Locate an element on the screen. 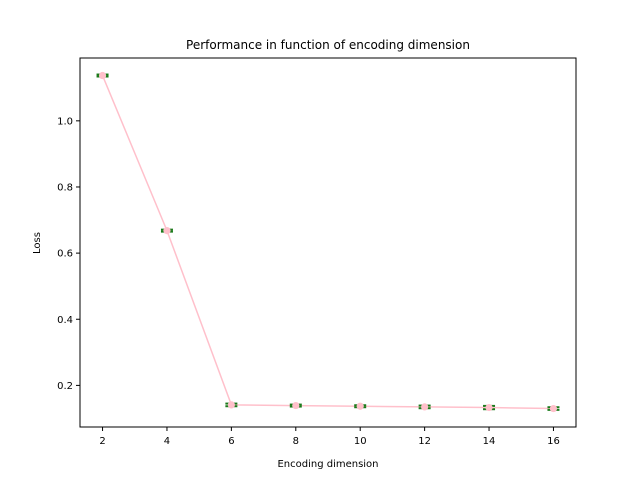 The image size is (640, 485). y-axis: 0.2 0.4 0.6 0.8 1.0 is located at coordinates (68, 254).